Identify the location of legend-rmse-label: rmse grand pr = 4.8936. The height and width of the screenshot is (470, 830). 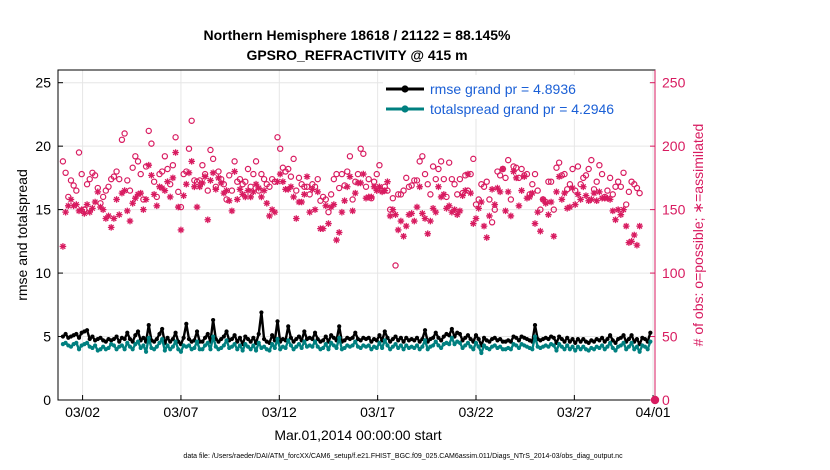
(503, 89).